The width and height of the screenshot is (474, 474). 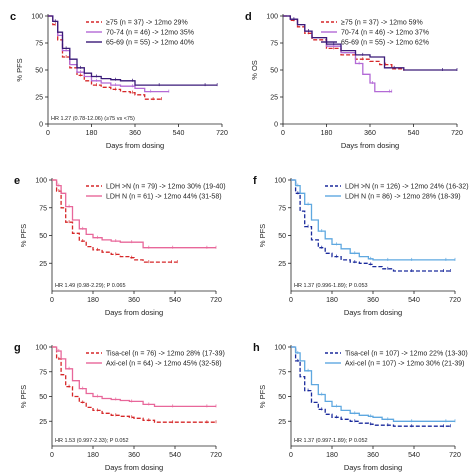 I want to click on panel-letter-d: d, so click(x=248, y=17).